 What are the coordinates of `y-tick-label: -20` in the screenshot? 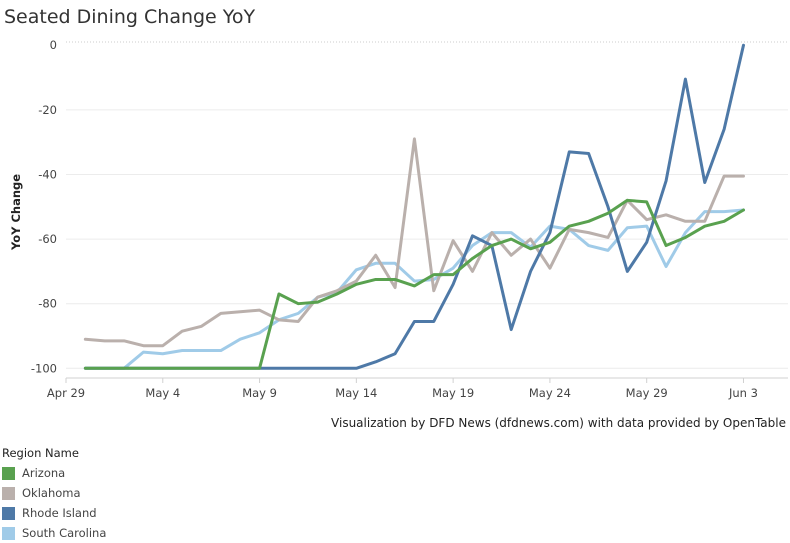 It's located at (47, 110).